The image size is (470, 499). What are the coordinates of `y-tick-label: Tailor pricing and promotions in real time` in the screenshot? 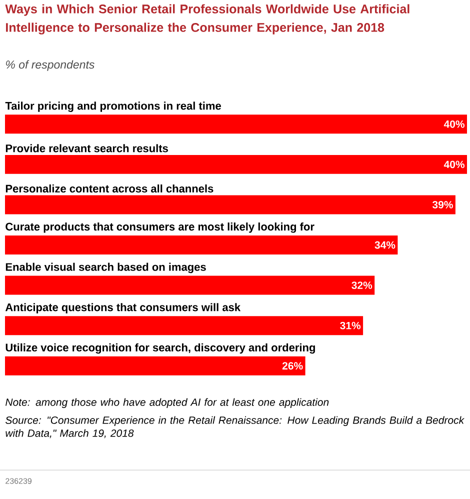 It's located at (113, 107).